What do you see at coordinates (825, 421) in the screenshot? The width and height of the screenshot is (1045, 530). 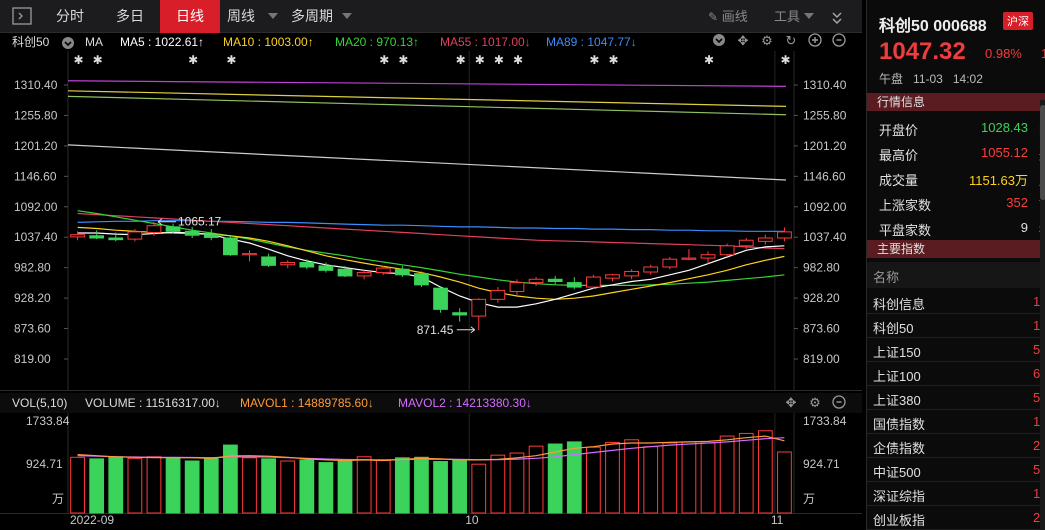 I see `volume-tick-right: 1733.84` at bounding box center [825, 421].